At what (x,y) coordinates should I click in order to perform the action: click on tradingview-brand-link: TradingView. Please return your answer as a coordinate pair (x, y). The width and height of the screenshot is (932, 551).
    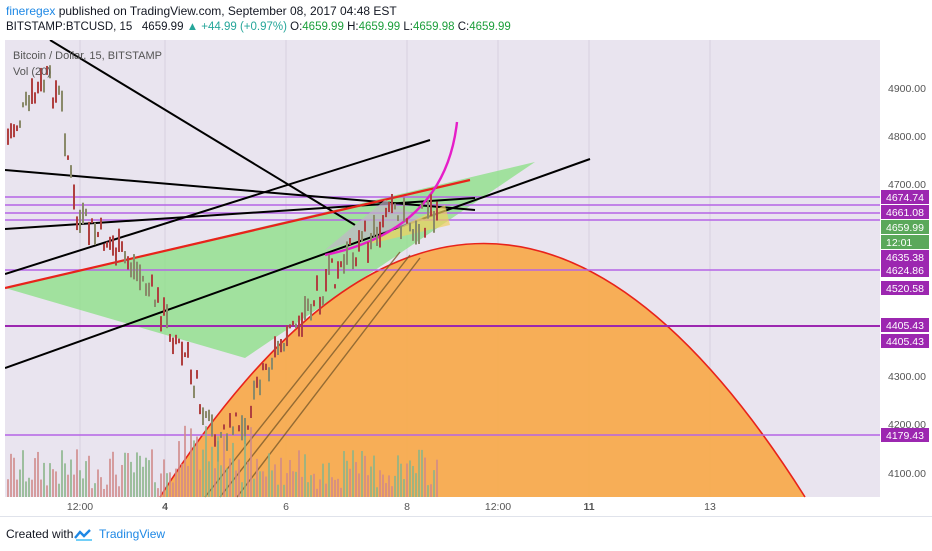
    Looking at the image, I should click on (132, 534).